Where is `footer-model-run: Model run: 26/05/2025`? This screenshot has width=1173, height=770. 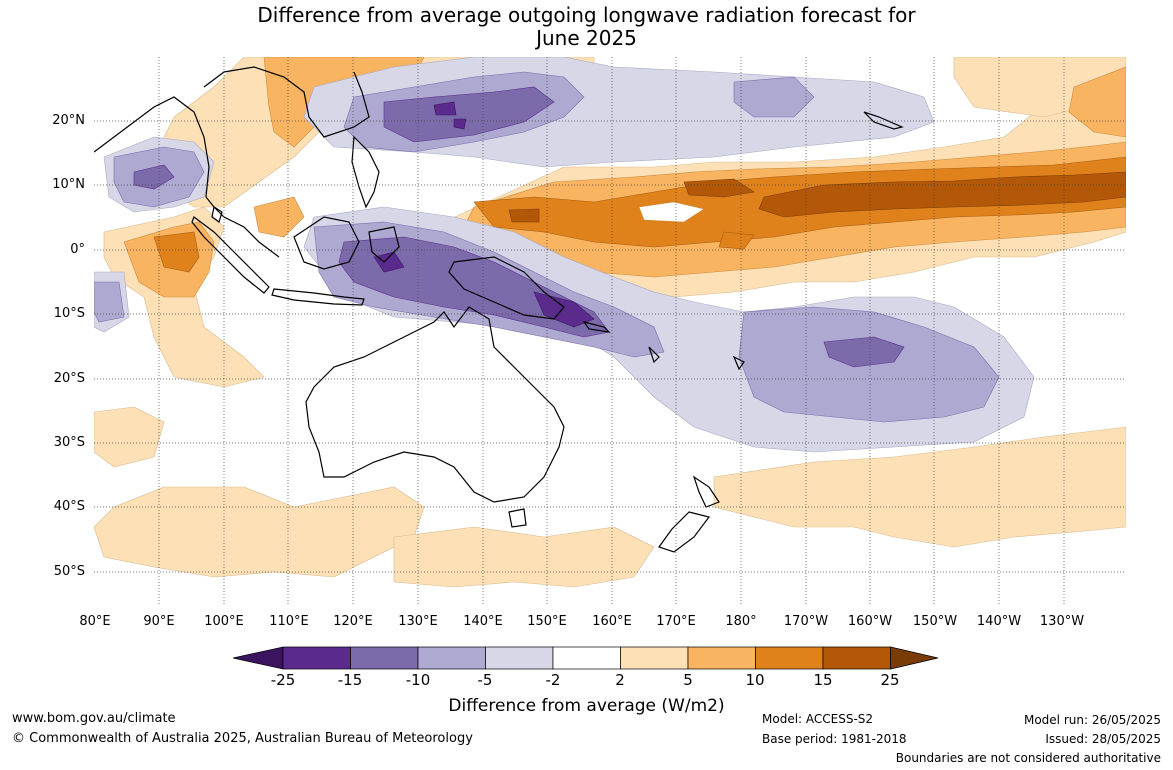 footer-model-run: Model run: 26/05/2025 is located at coordinates (1092, 720).